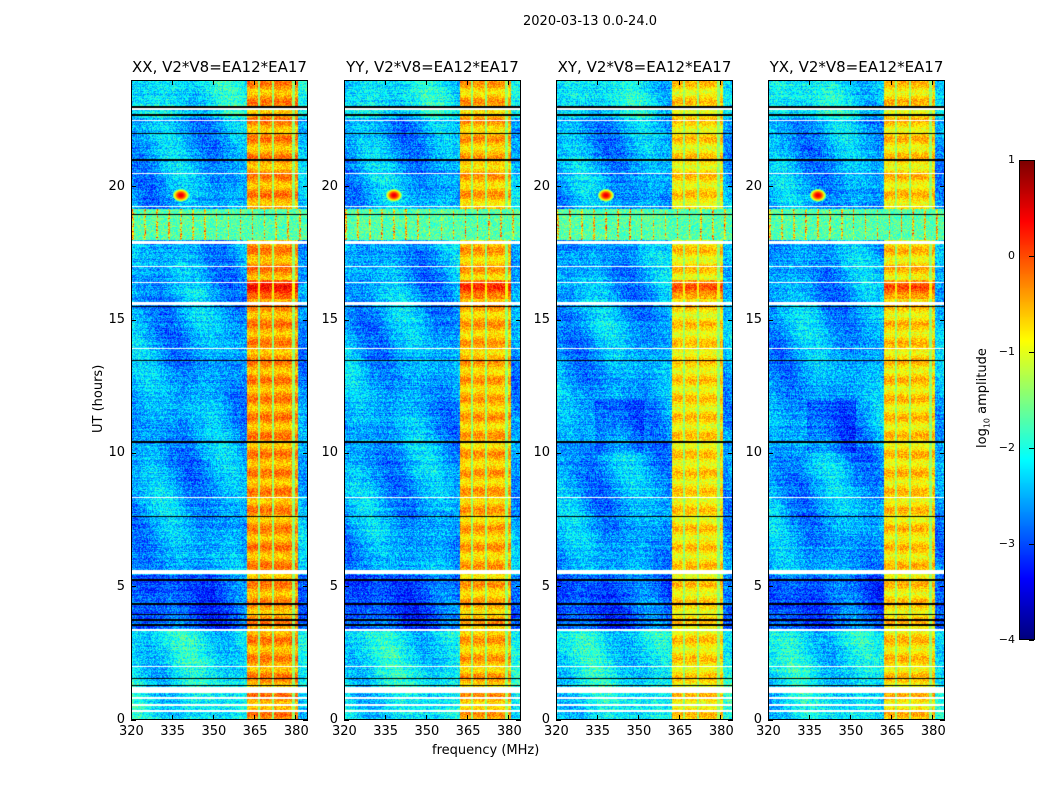 This screenshot has height=800, width=1050. Describe the element at coordinates (432, 67) in the screenshot. I see `panel-title: YY, V2*V8=EA12*EA17` at that location.